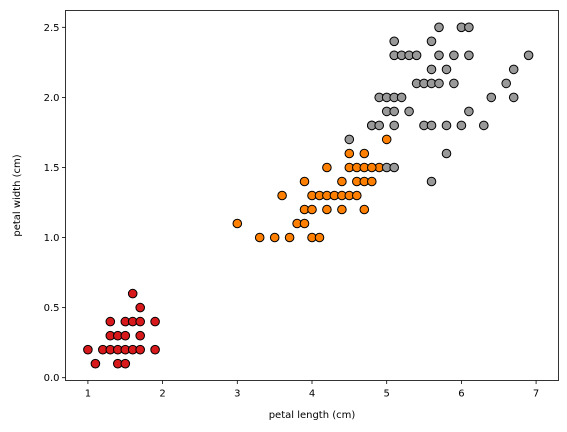 The height and width of the screenshot is (432, 567). Describe the element at coordinates (52, 378) in the screenshot. I see `y-tick-label: 0.0` at that location.